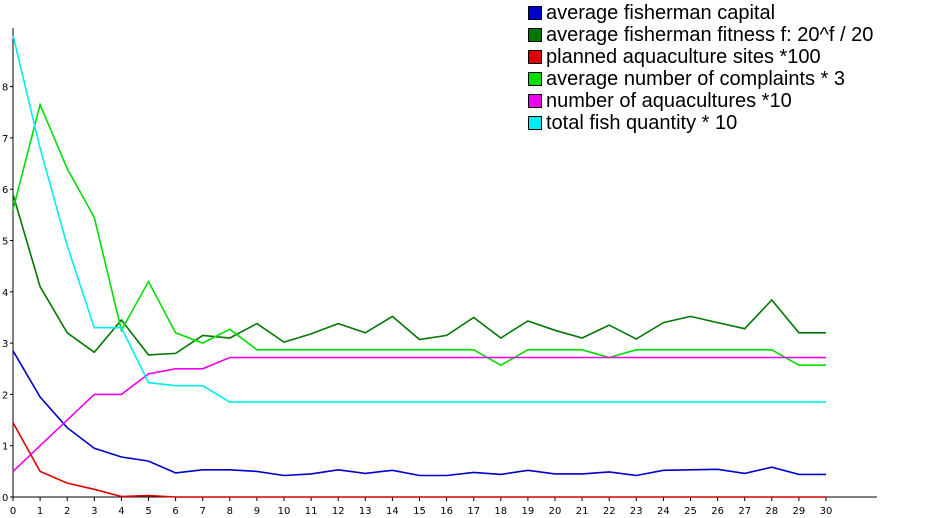 The height and width of the screenshot is (518, 925). Describe the element at coordinates (5, 344) in the screenshot. I see `y-tick-label: 3` at that location.